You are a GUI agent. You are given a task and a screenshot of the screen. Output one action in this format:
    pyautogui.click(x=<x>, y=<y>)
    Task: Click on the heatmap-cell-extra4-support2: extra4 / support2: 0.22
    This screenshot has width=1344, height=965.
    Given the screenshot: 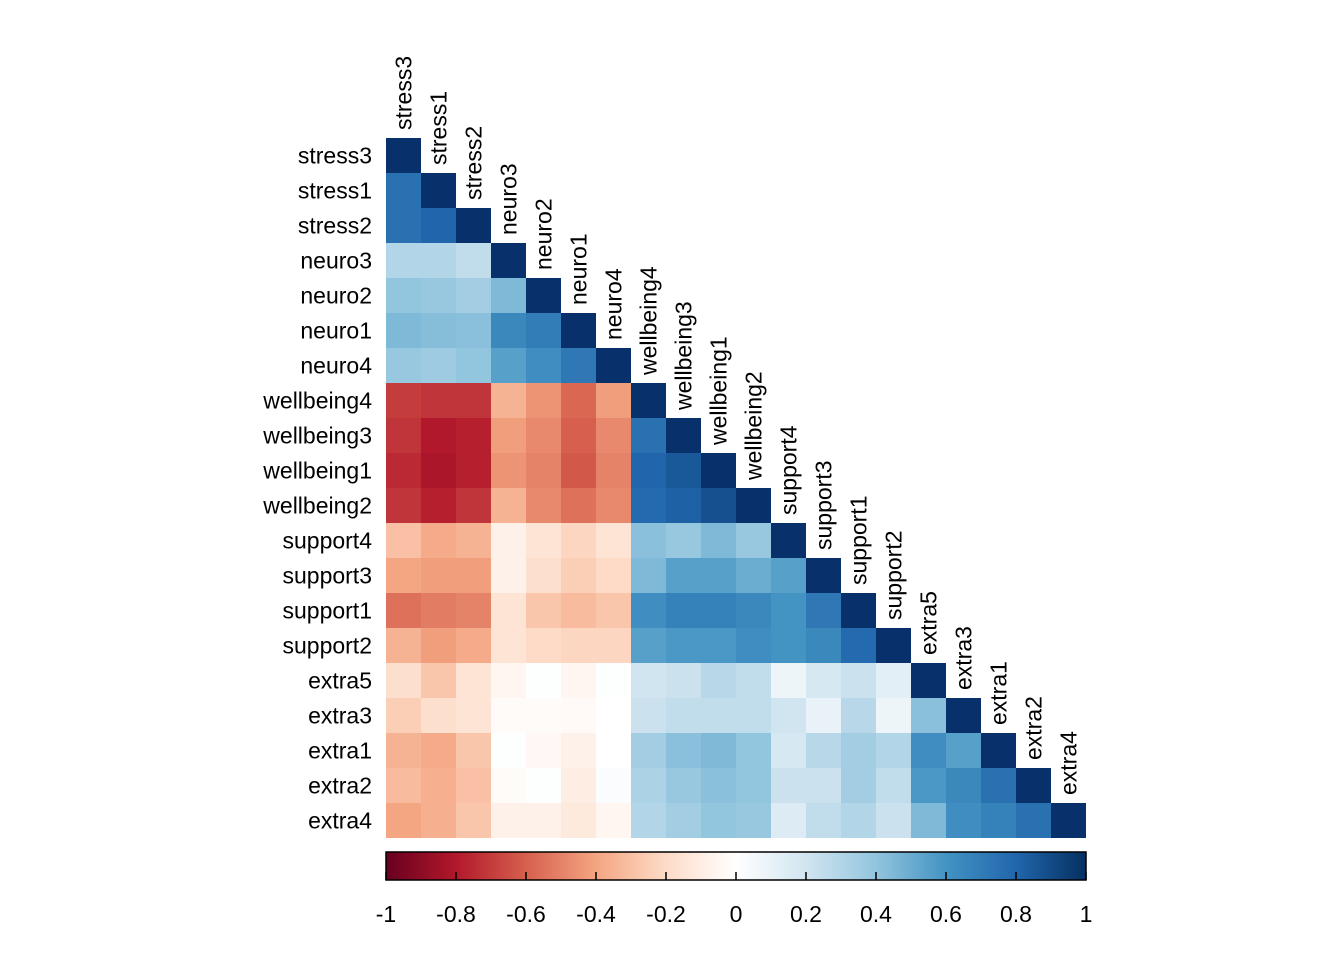 What is the action you would take?
    pyautogui.click(x=893, y=820)
    